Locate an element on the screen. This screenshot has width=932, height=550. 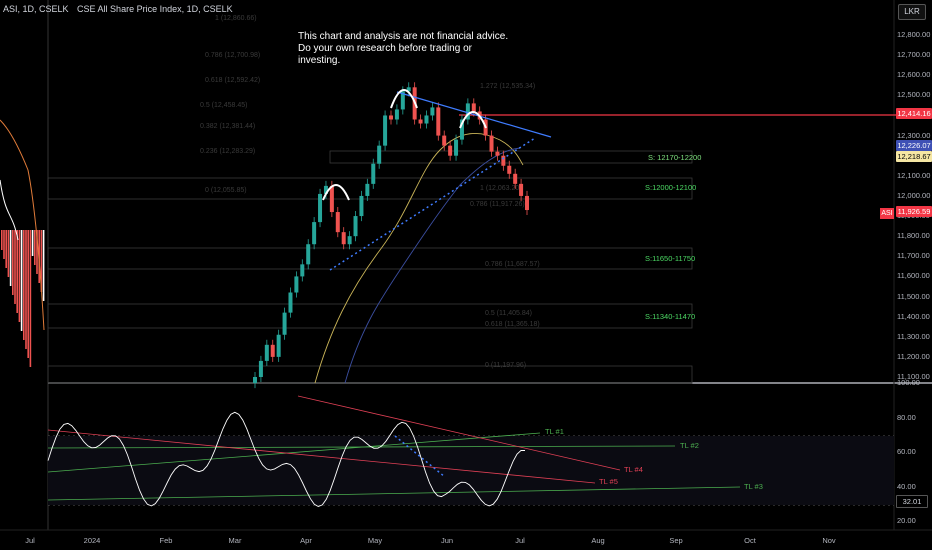
right-shoulder-arc is located at coordinates (473, 120).